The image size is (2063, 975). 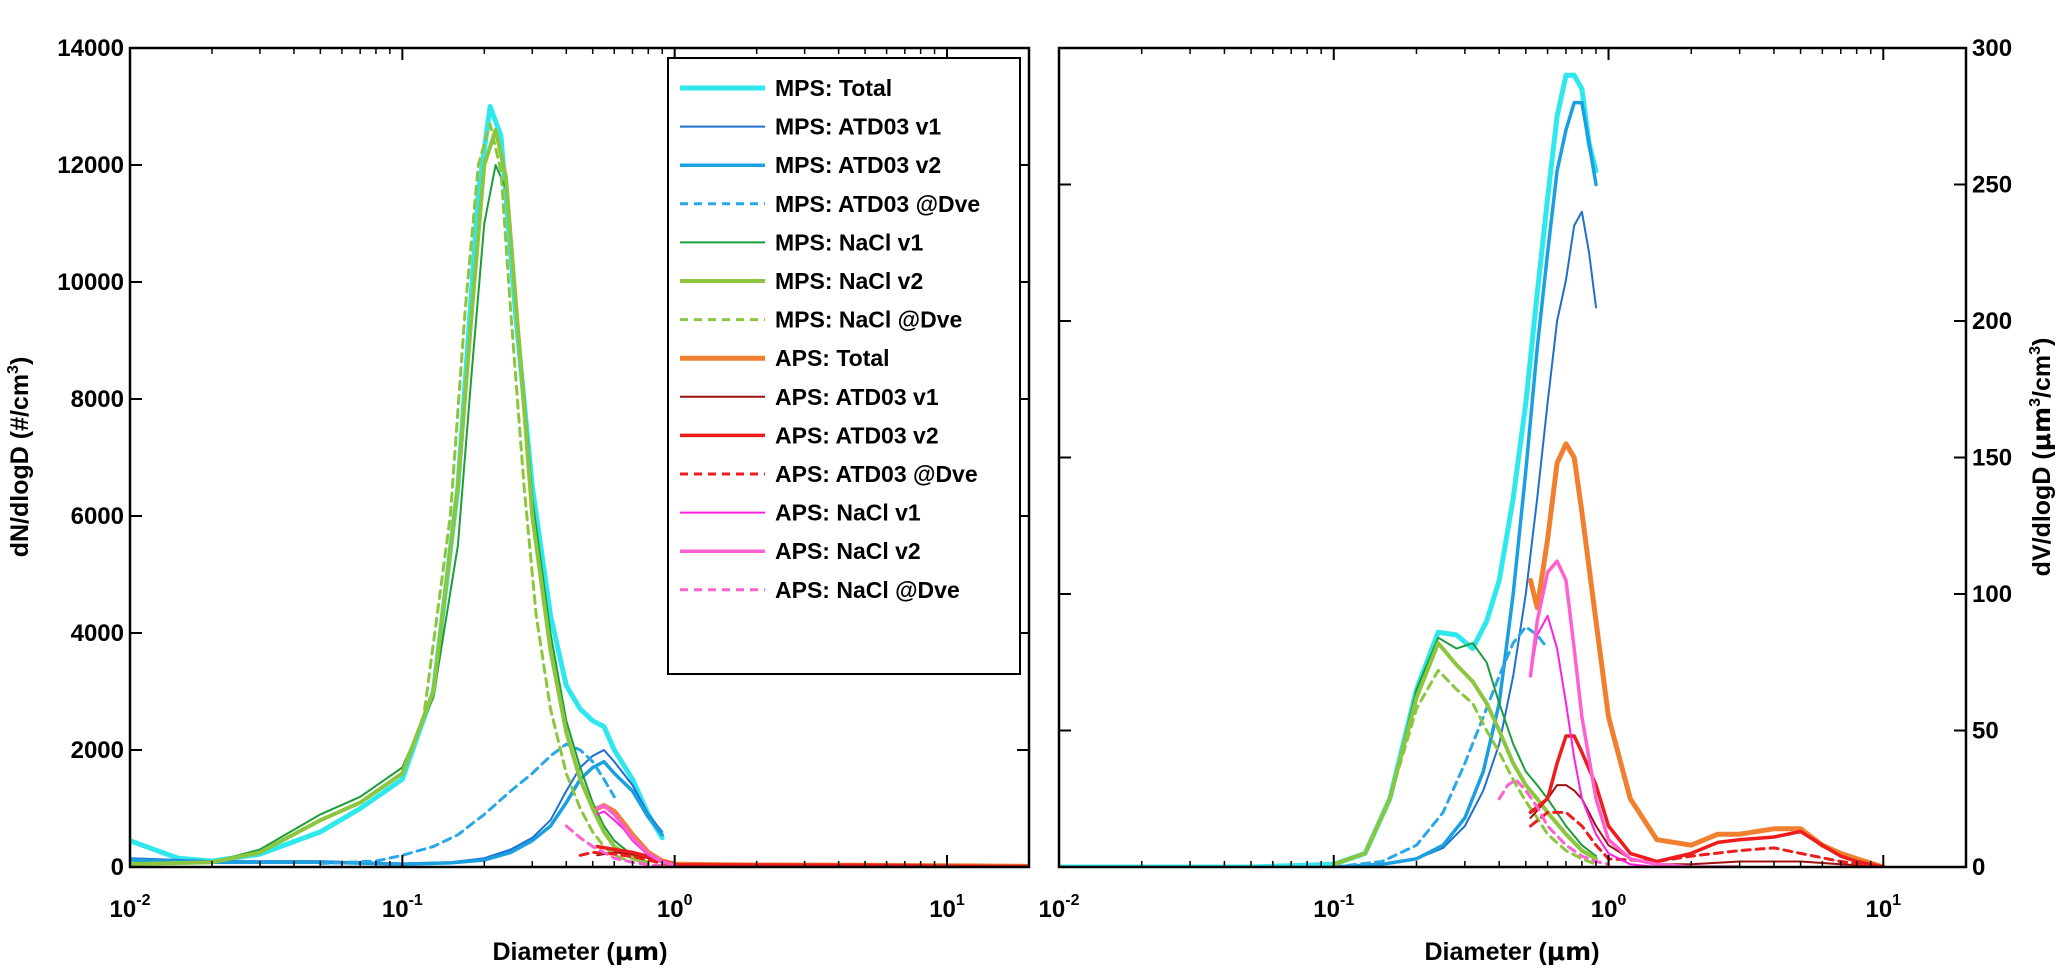 I want to click on right-x-tick-label-2: 10⁰, so click(x=1609, y=907).